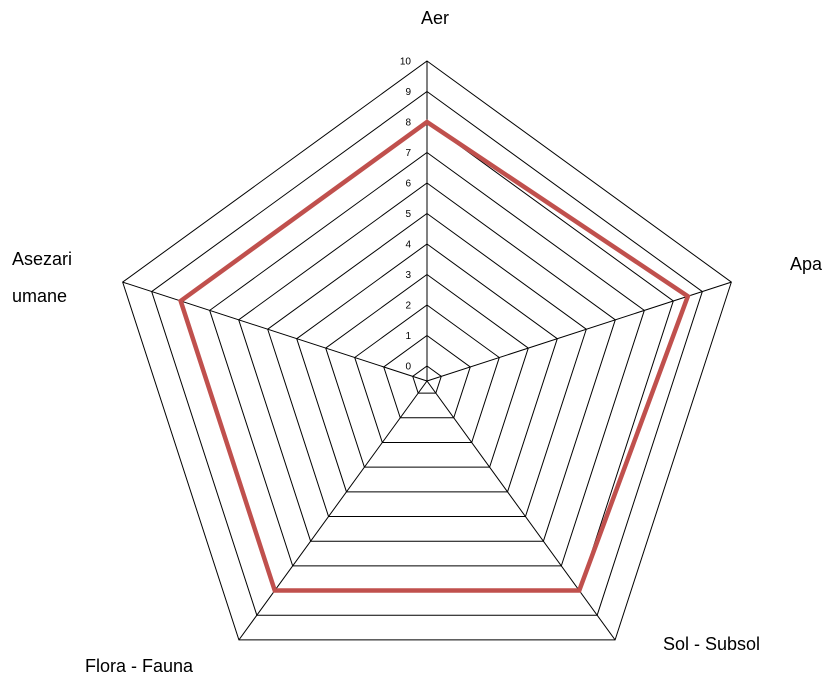 The image size is (827, 677). I want to click on category-label-line: umane, so click(39, 296).